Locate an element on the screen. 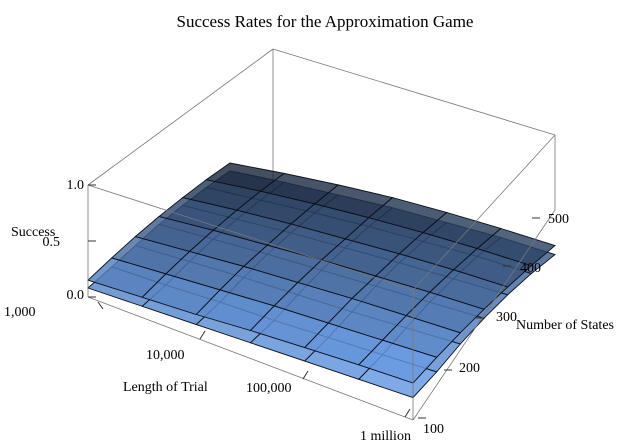 The image size is (638, 443). x-axis-label: Length of Trial is located at coordinates (165, 387).